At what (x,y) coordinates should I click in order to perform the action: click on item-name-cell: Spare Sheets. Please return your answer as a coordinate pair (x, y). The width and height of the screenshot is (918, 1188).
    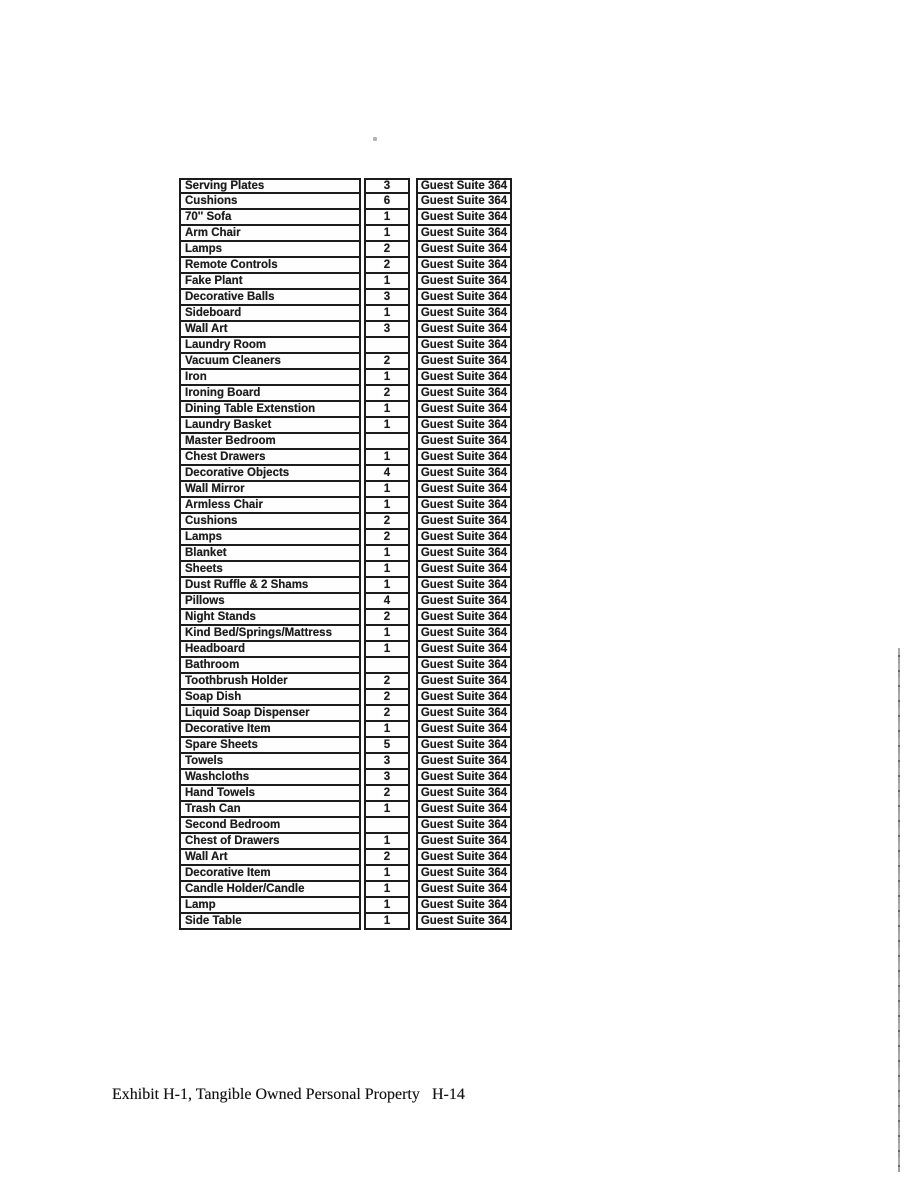
    Looking at the image, I should click on (270, 746).